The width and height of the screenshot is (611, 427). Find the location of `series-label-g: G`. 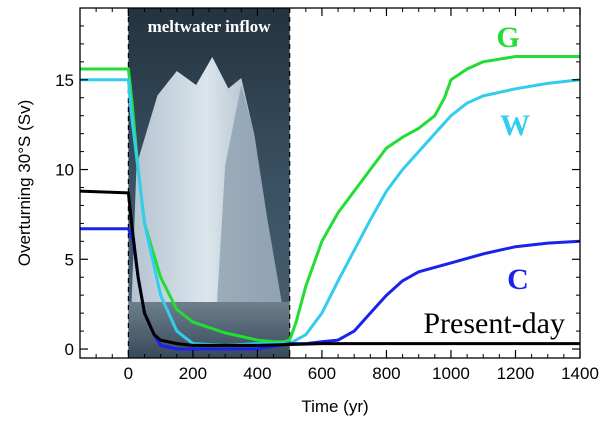

series-label-g: G is located at coordinates (507, 37).